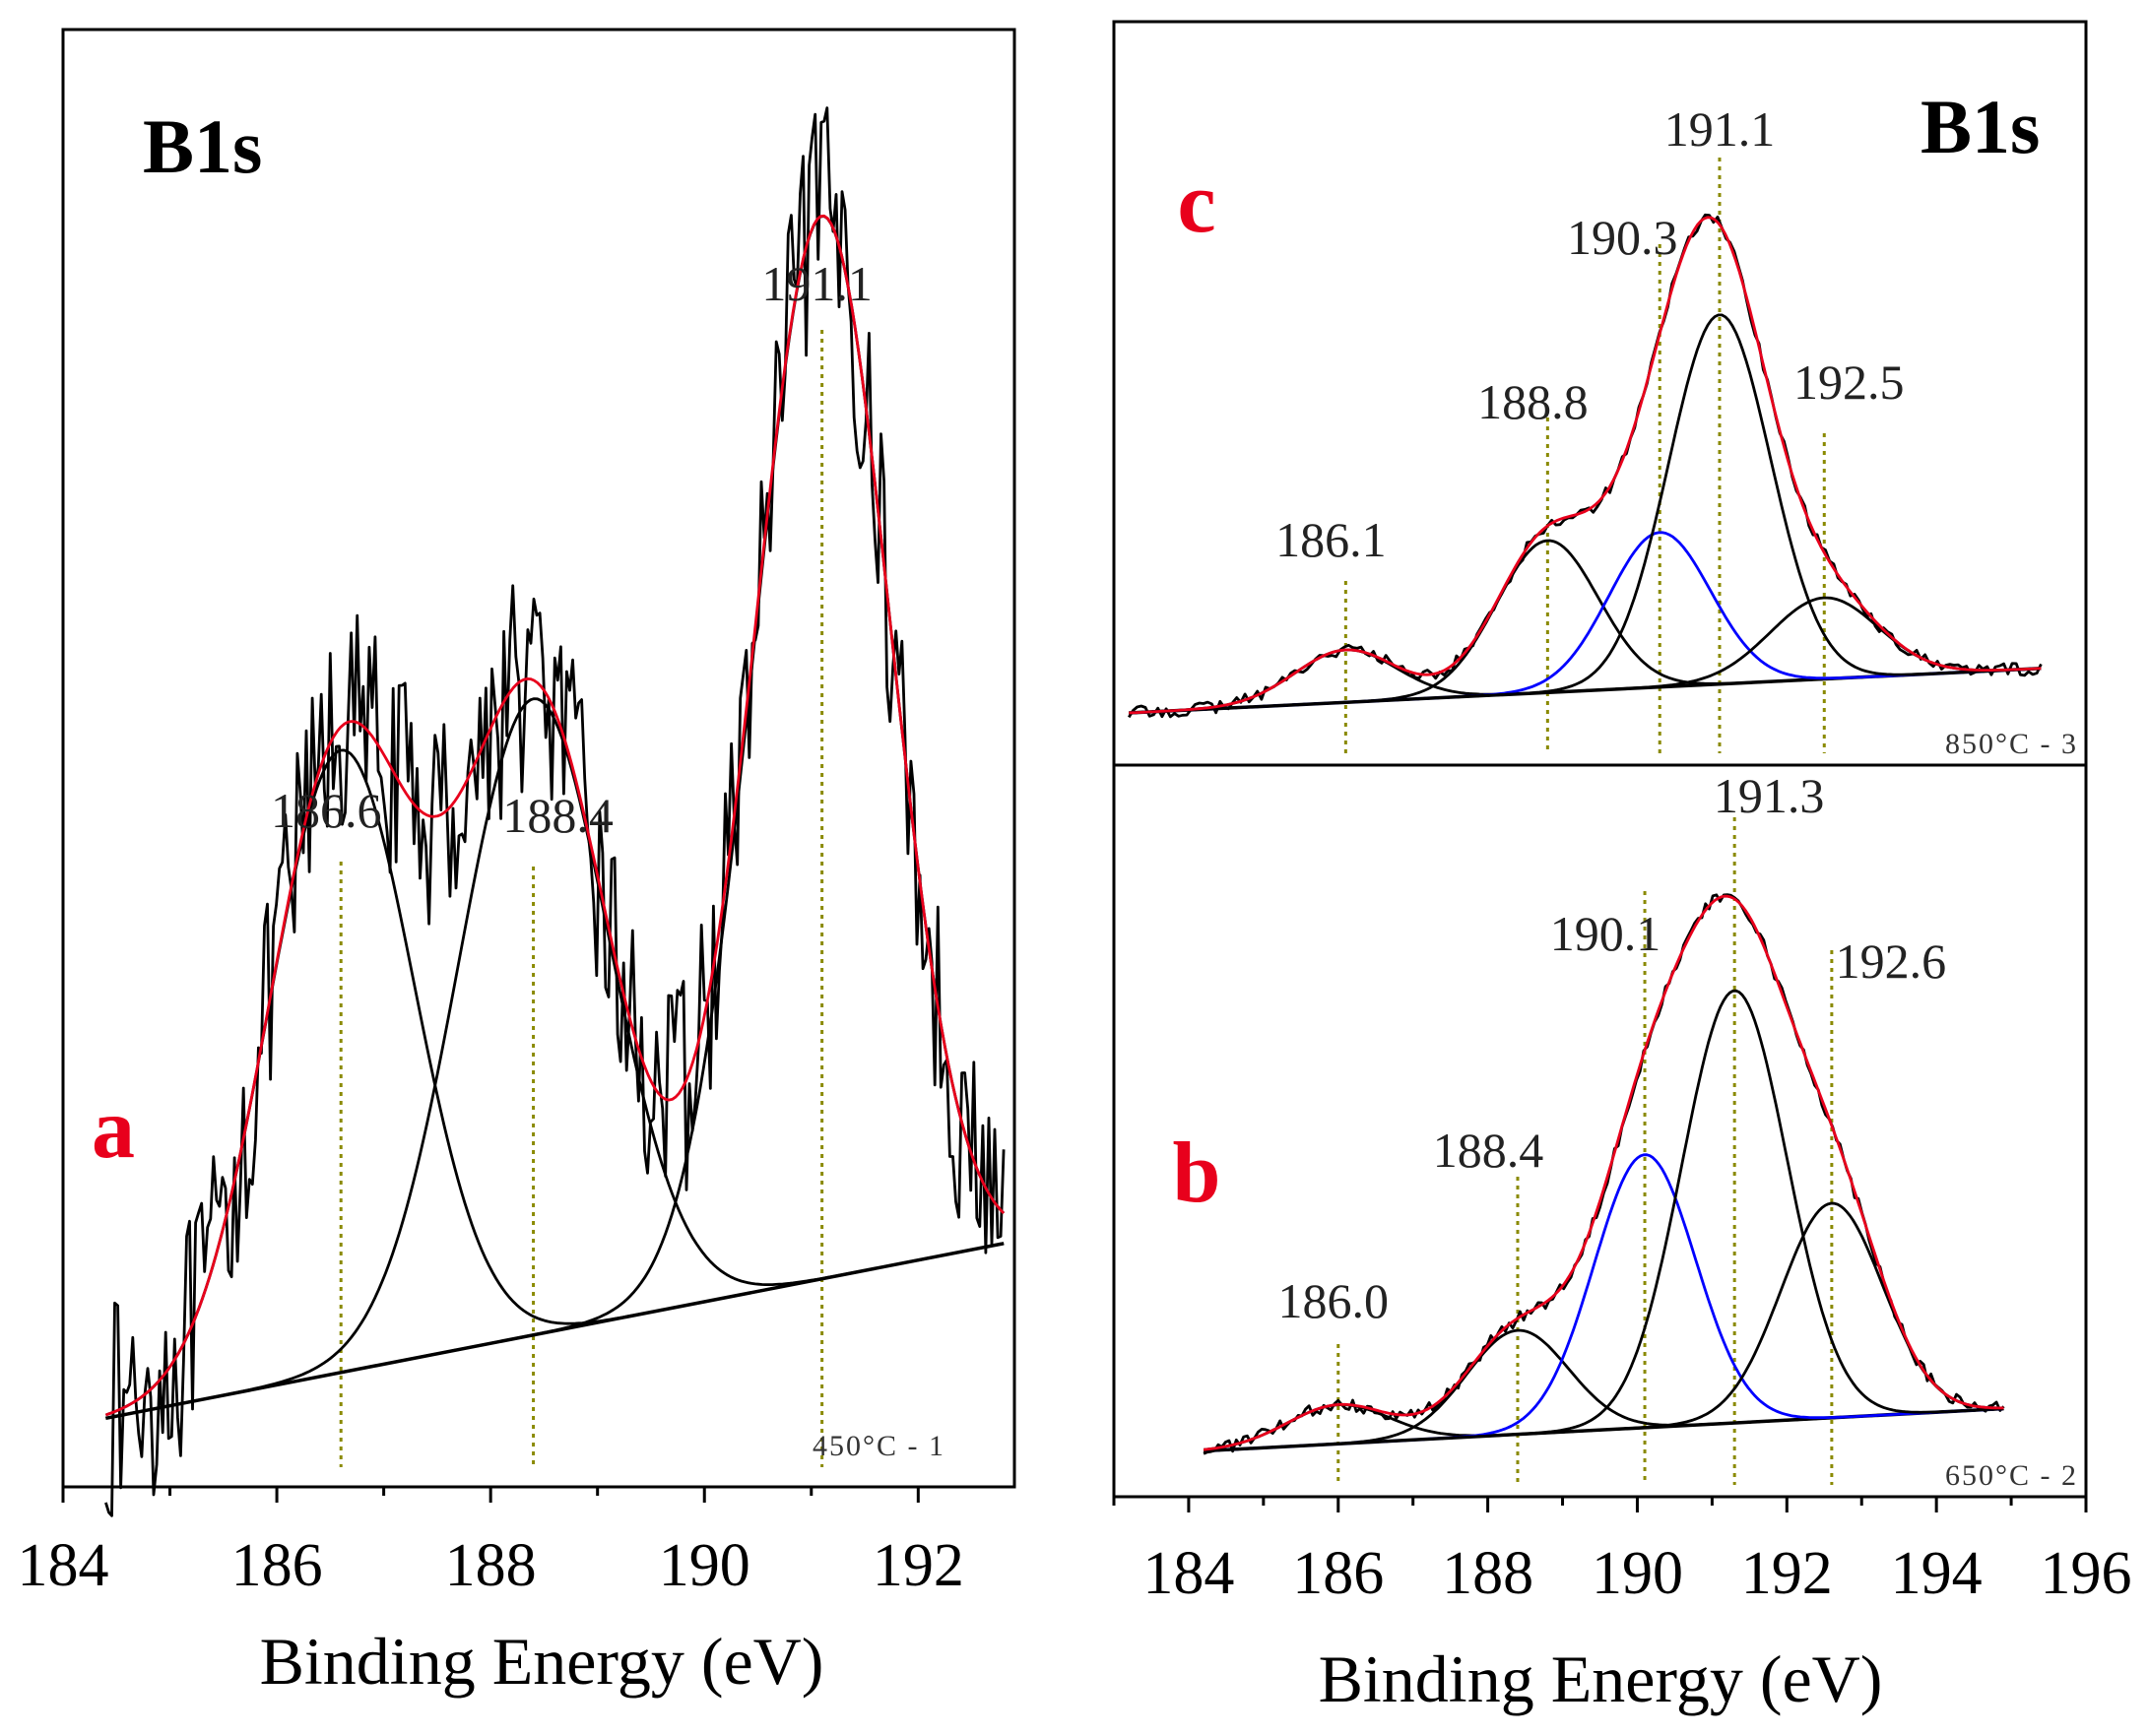 This screenshot has height=1736, width=2149. Describe the element at coordinates (1849, 382) in the screenshot. I see `peak-label-192.5: 192.5` at that location.